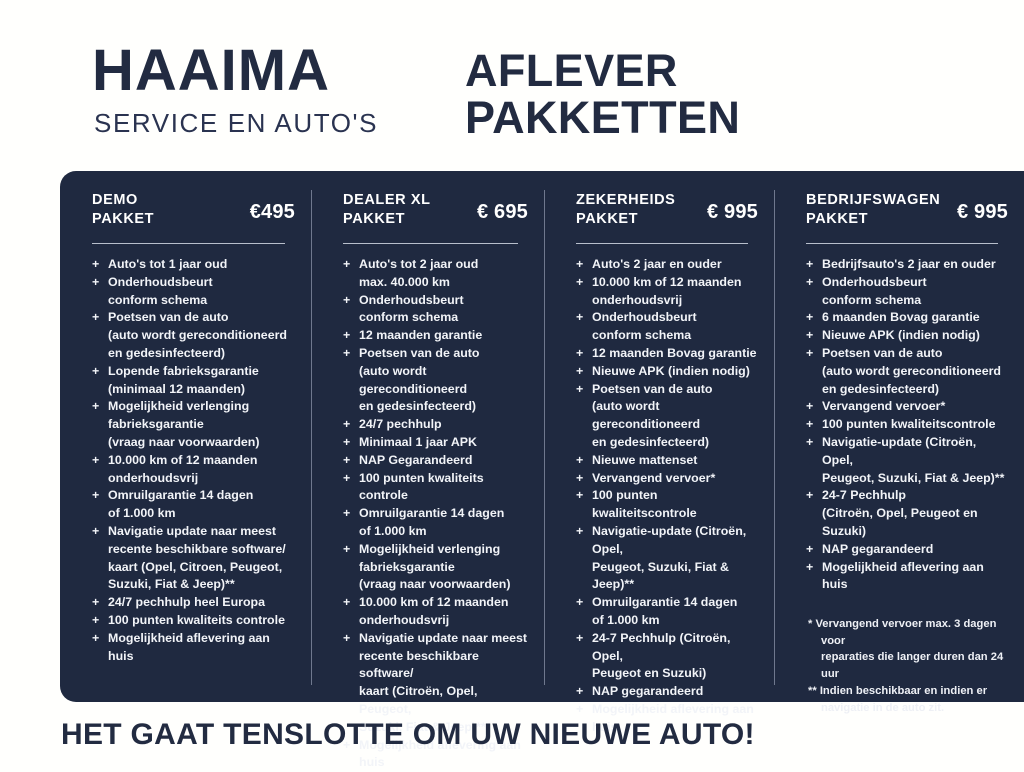 Image resolution: width=1024 pixels, height=772 pixels. What do you see at coordinates (603, 117) in the screenshot?
I see `page-title-line-2: PAKKETTEN` at bounding box center [603, 117].